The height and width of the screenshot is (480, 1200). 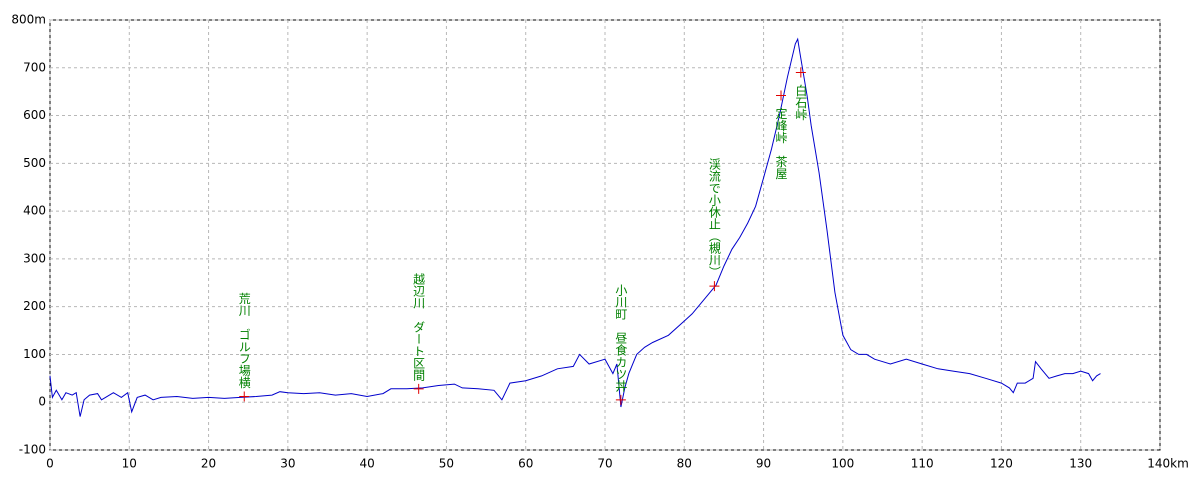 What do you see at coordinates (1168, 464) in the screenshot?
I see `x-tick-label: 140km` at bounding box center [1168, 464].